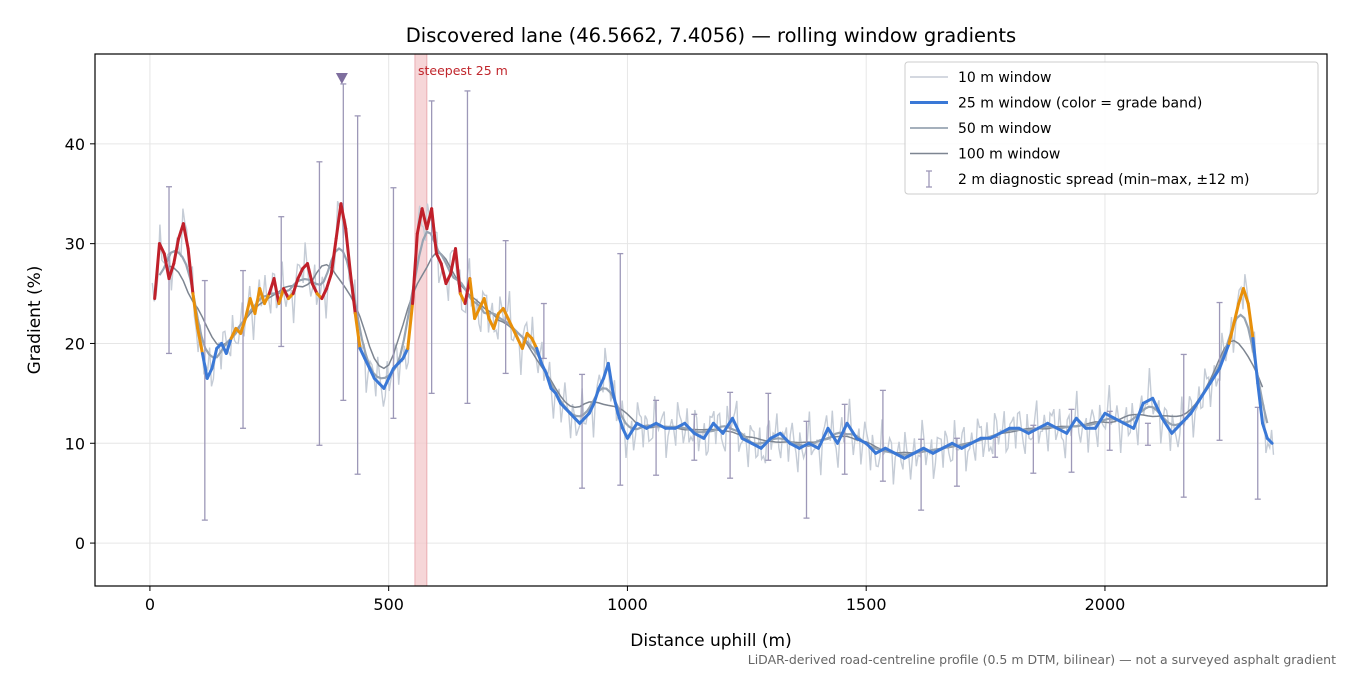 The image size is (1350, 675). Describe the element at coordinates (75, 343) in the screenshot. I see `y-tick-label: 20` at that location.